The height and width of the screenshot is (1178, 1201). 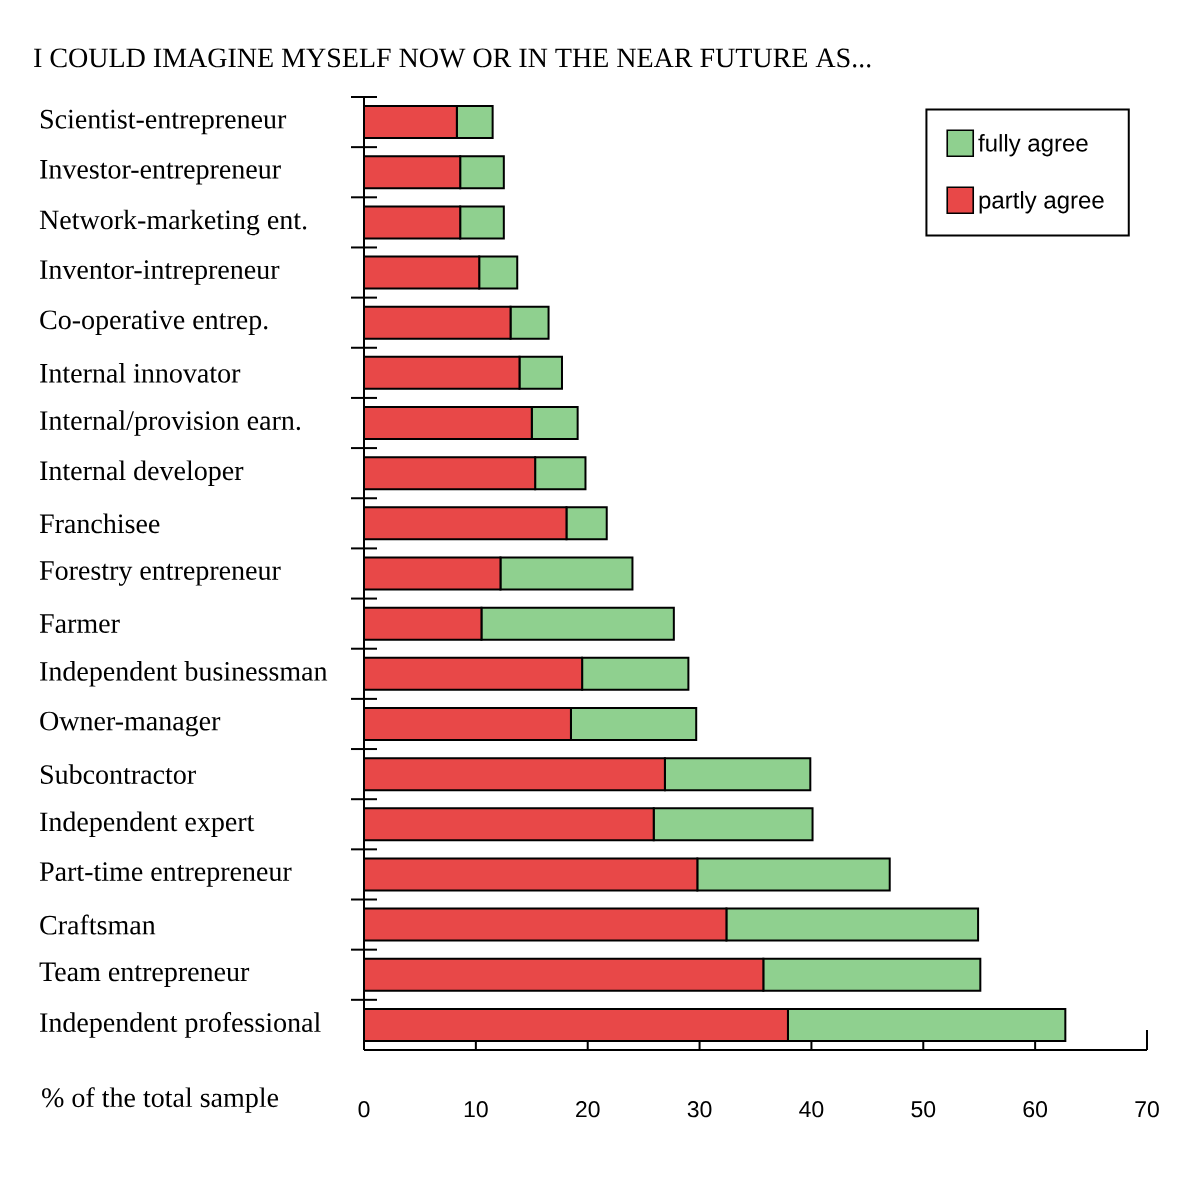 What do you see at coordinates (147, 824) in the screenshot?
I see `y-tick-label: Independent expert` at bounding box center [147, 824].